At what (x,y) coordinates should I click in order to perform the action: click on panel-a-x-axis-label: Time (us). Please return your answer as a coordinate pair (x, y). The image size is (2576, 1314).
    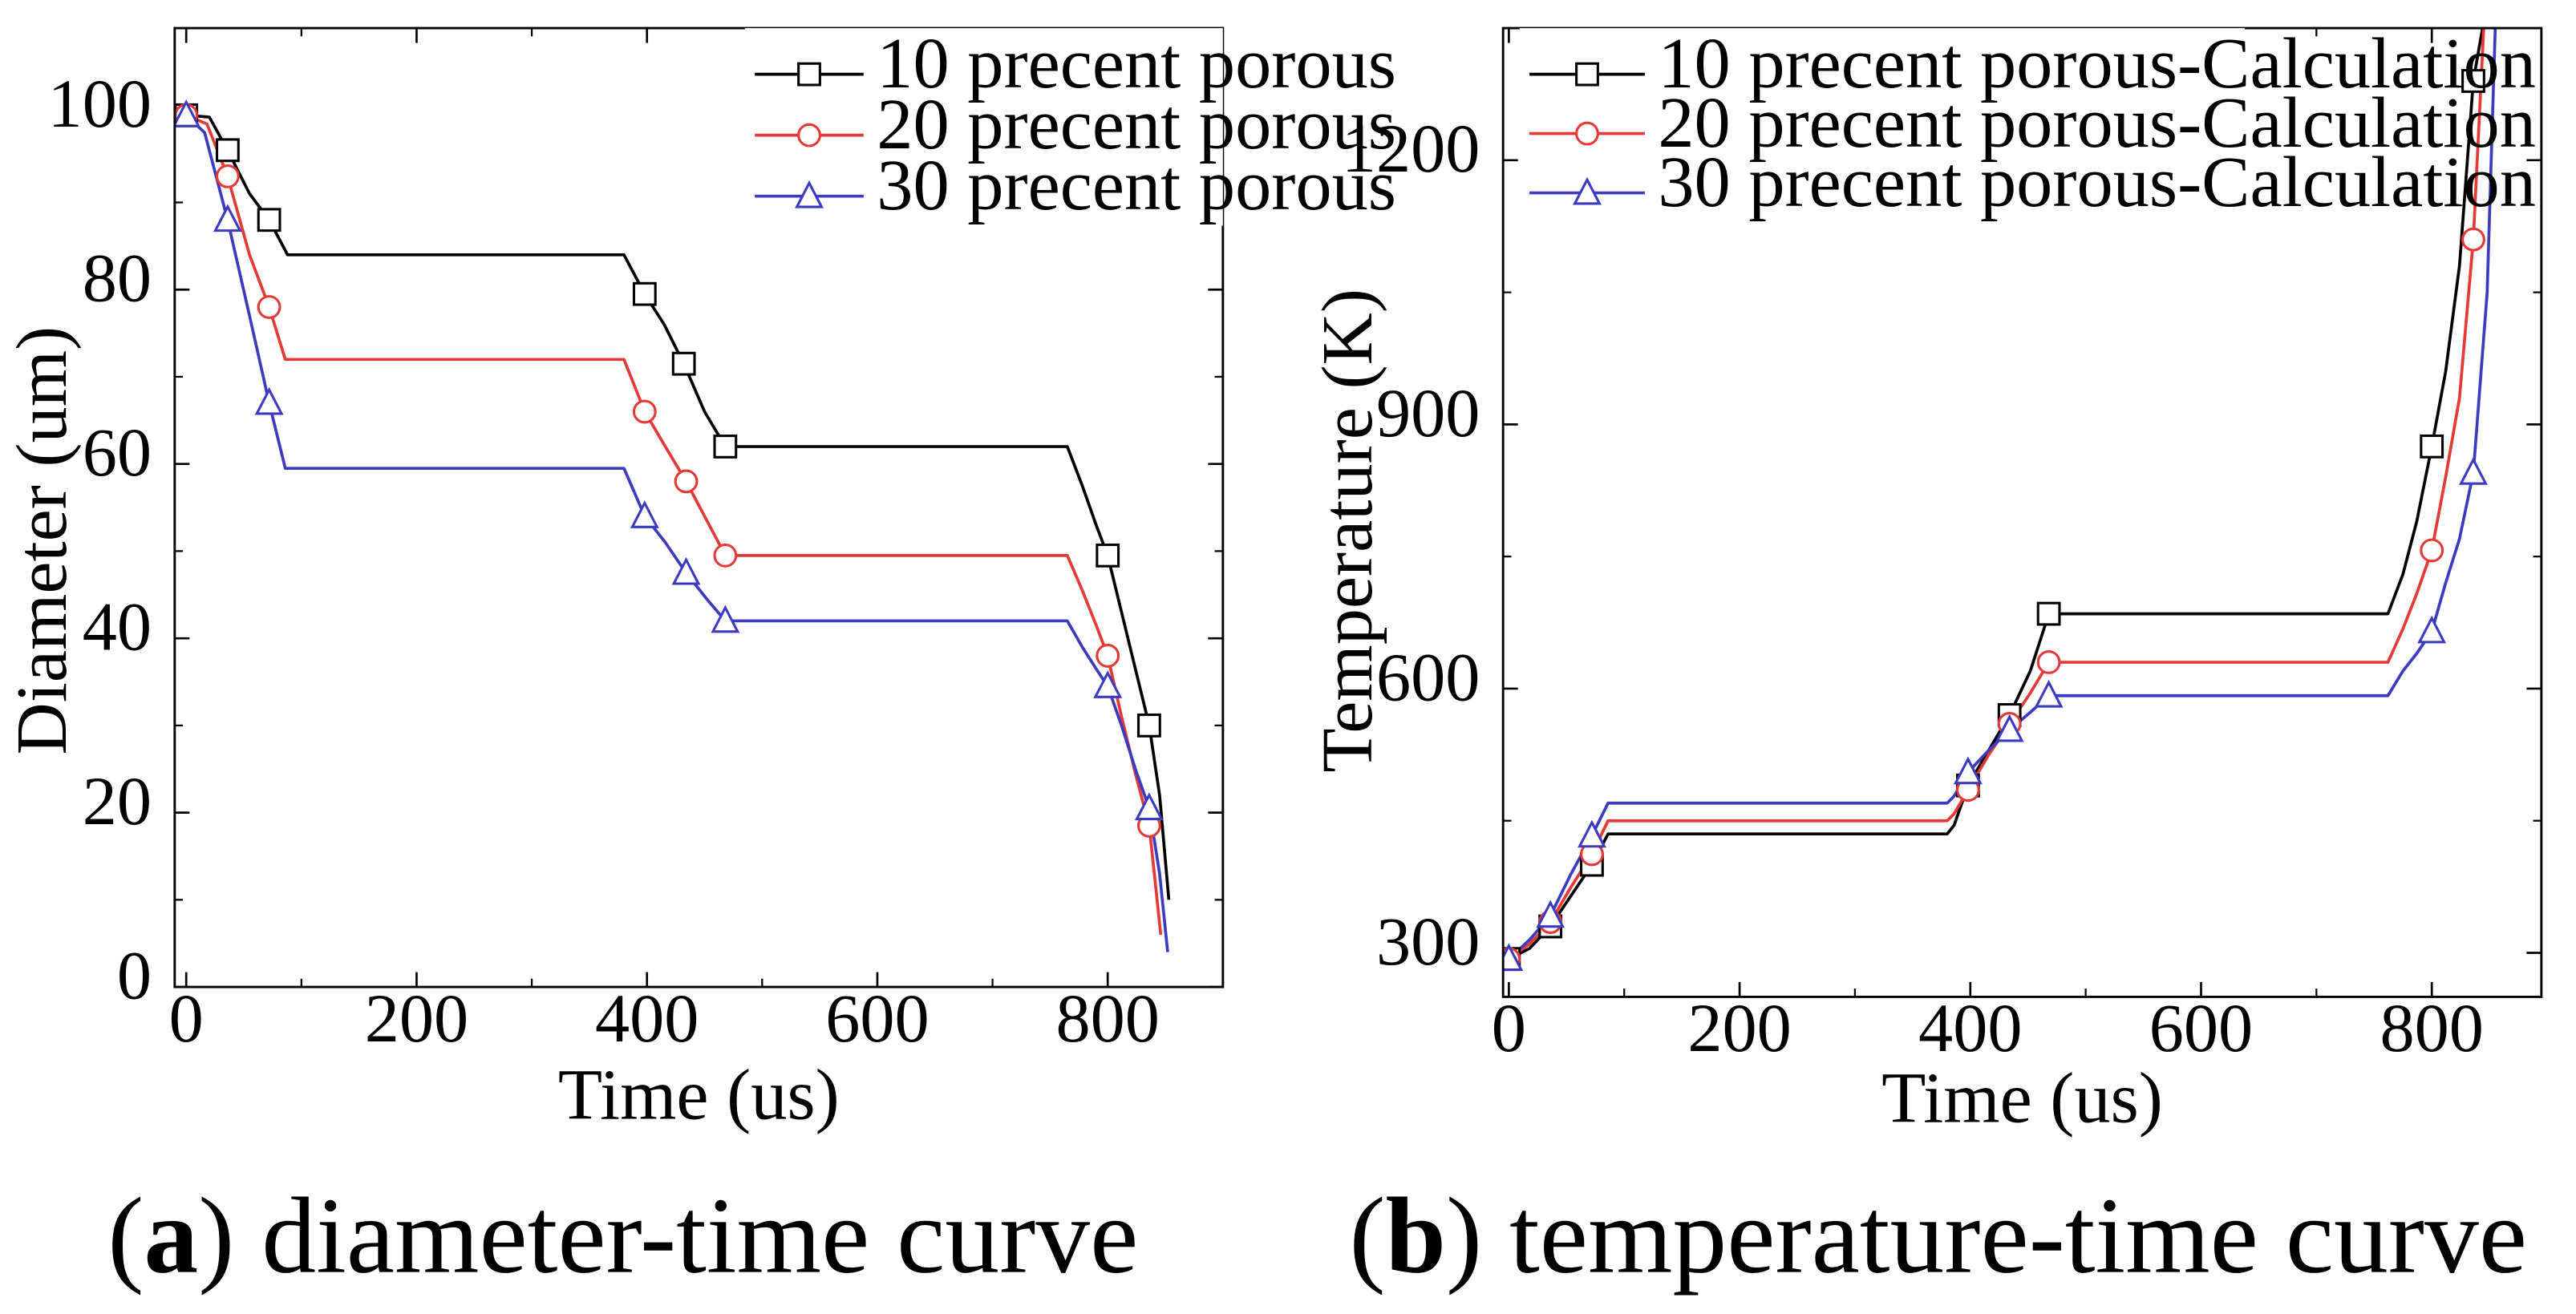
    Looking at the image, I should click on (699, 1093).